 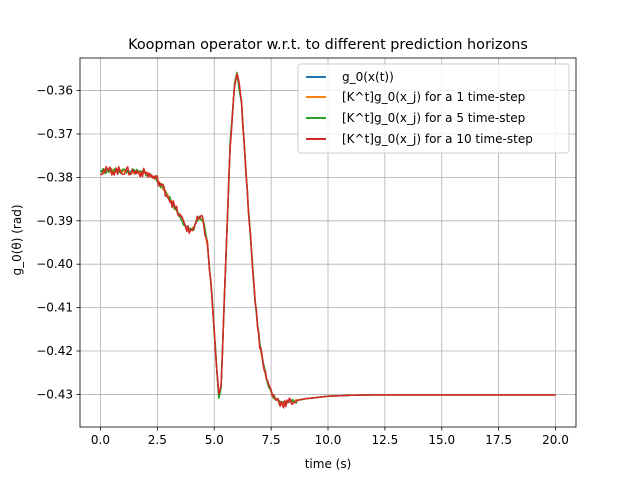 What do you see at coordinates (437, 139) in the screenshot?
I see `legend-label-4: [K^t]g_0(x_j) for a 10 time-step` at bounding box center [437, 139].